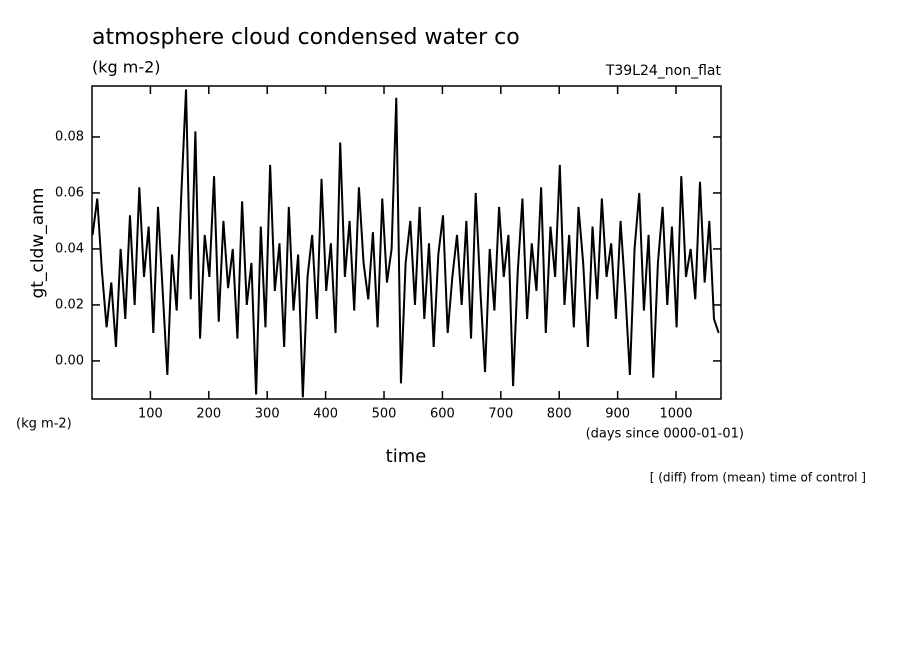 This screenshot has width=904, height=654. I want to click on y-tick-label: 0.02, so click(69, 304).